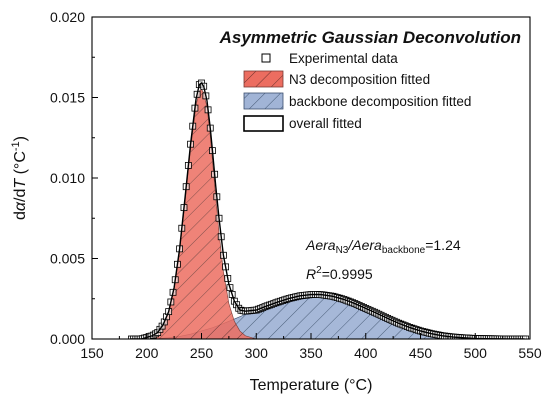 This screenshot has height=403, width=550. What do you see at coordinates (421, 353) in the screenshot?
I see `x-tick-label: 450` at bounding box center [421, 353].